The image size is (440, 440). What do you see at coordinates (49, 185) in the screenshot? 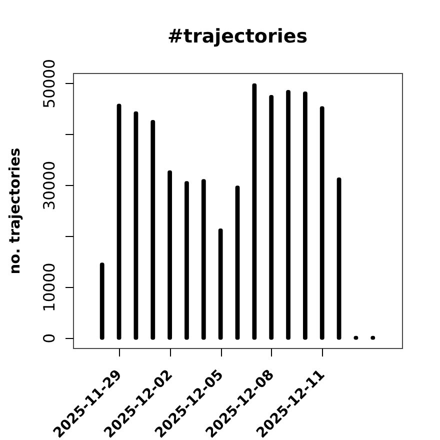
I see `y-tick-label: 30000` at bounding box center [49, 185].